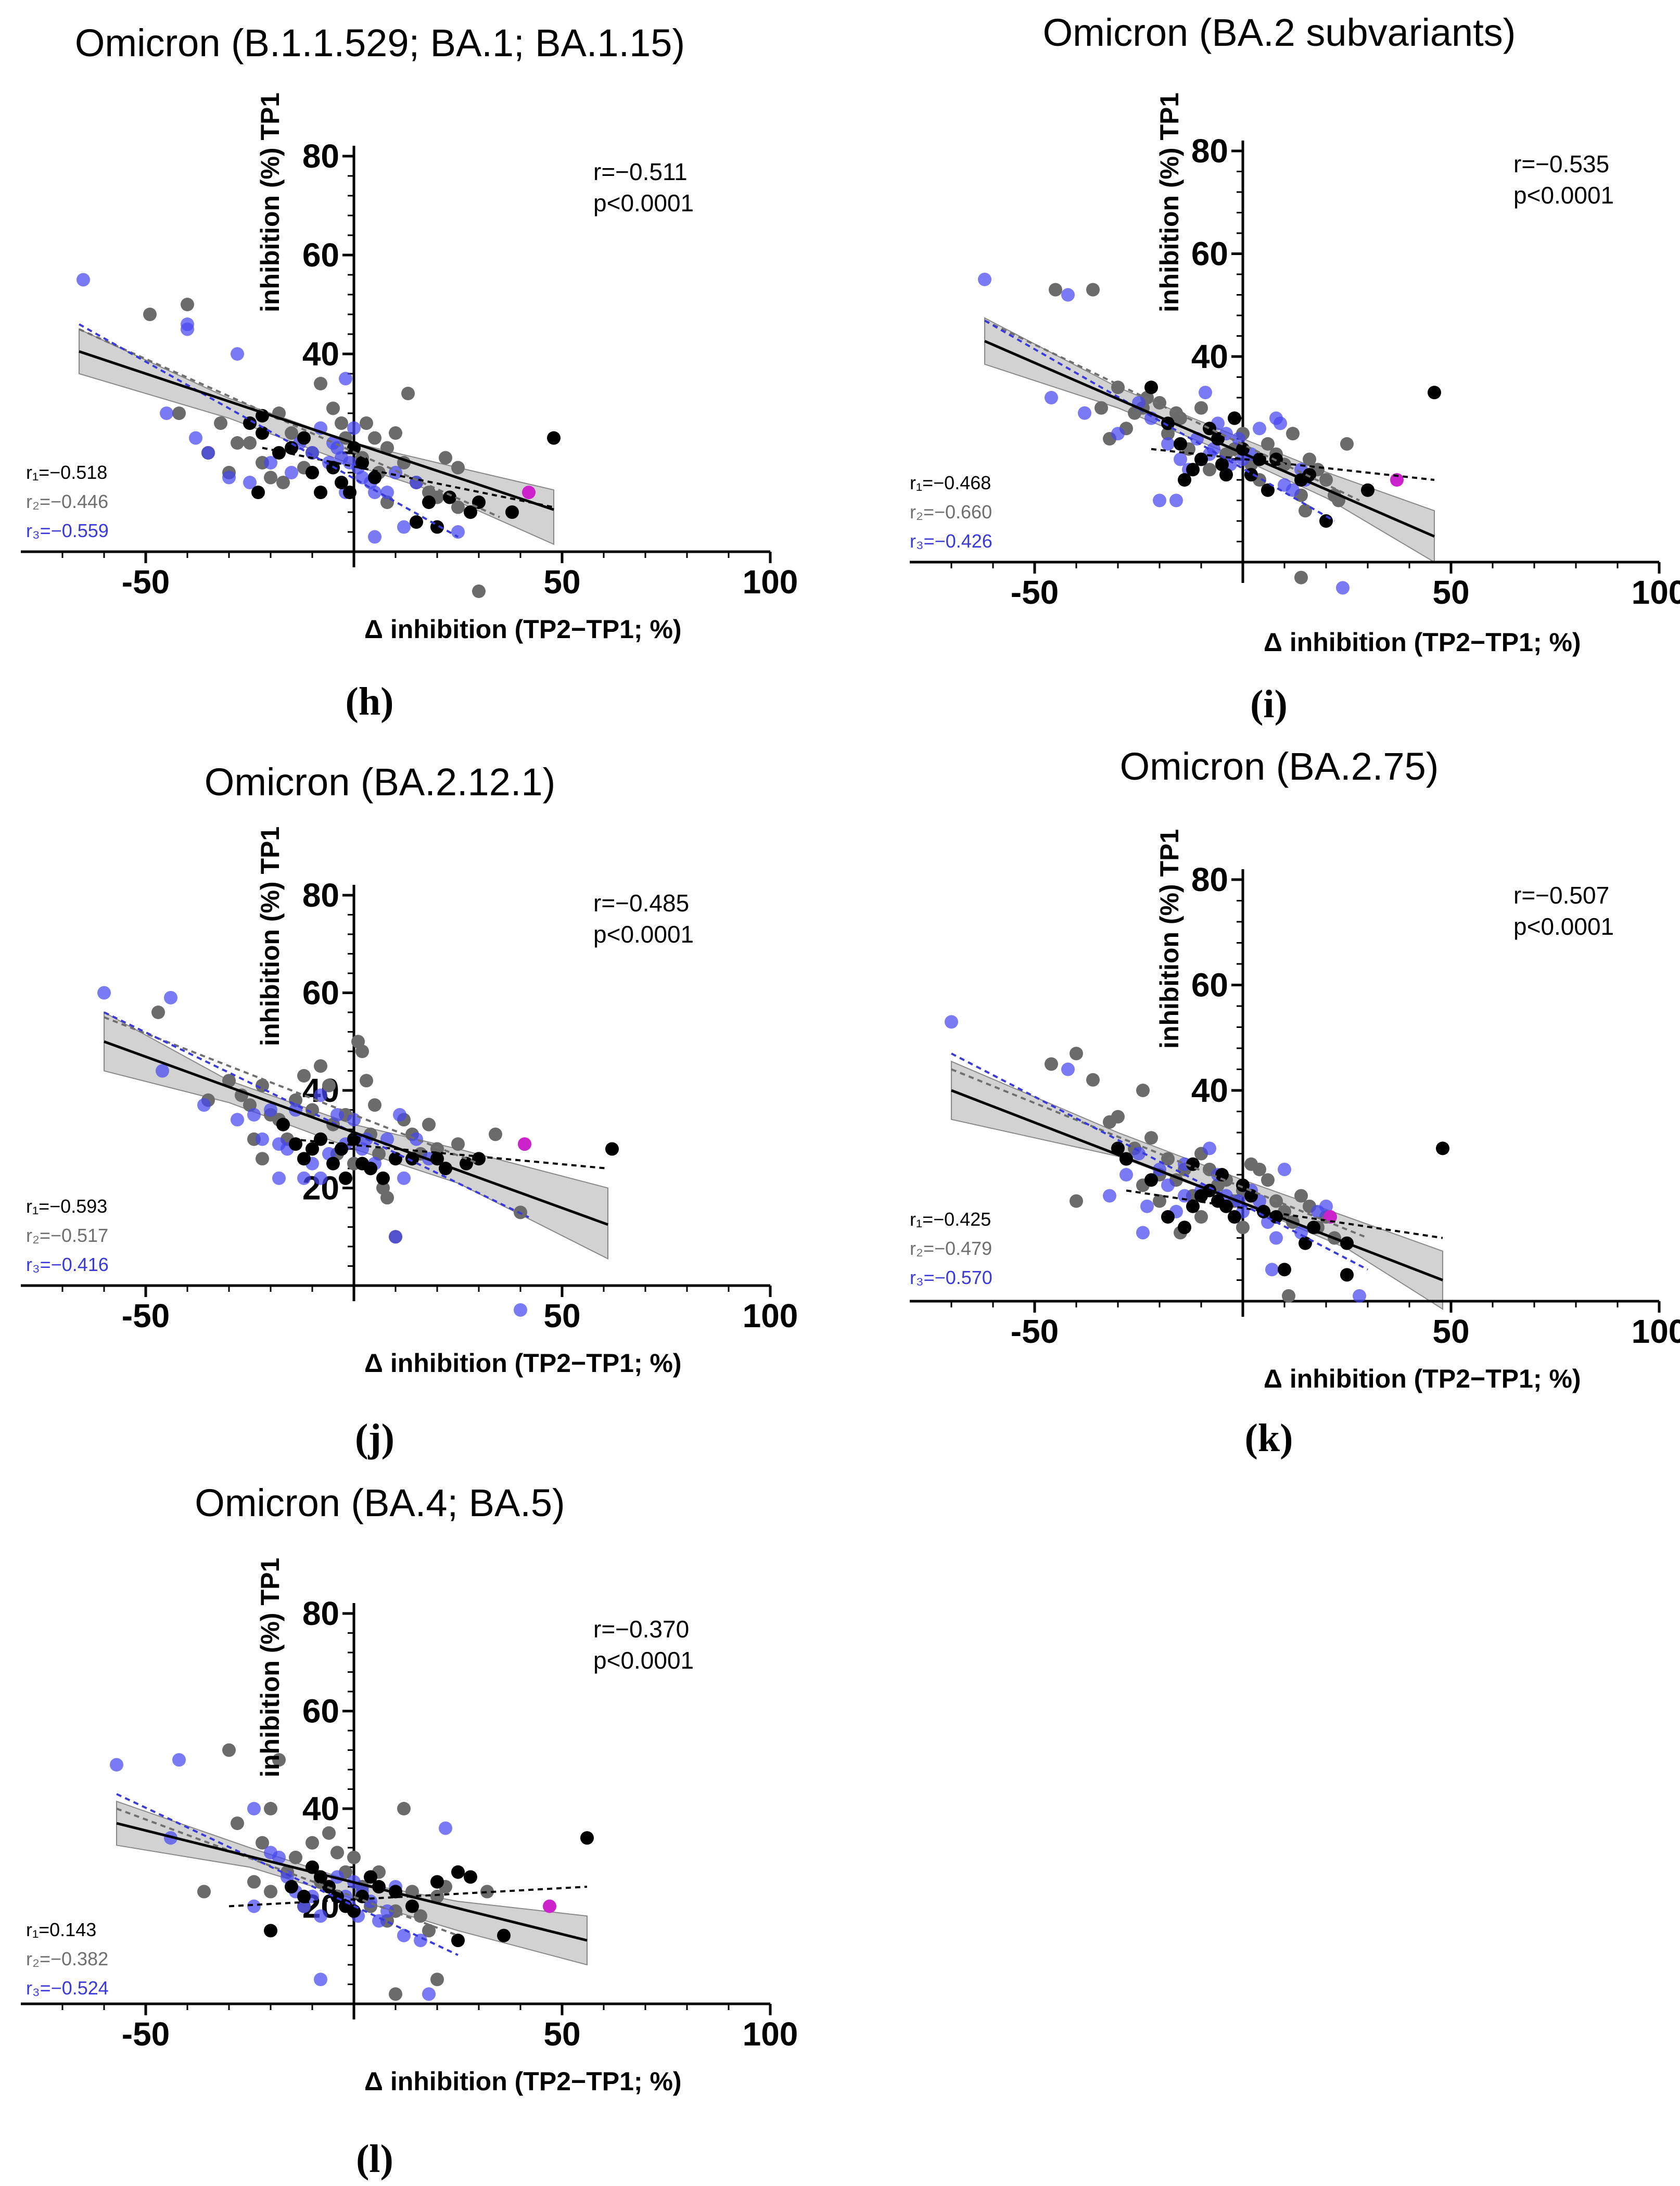 This screenshot has width=1680, height=2186. Describe the element at coordinates (643, 187) in the screenshot. I see `stats-block: r=−0.511 p<0.0001` at that location.